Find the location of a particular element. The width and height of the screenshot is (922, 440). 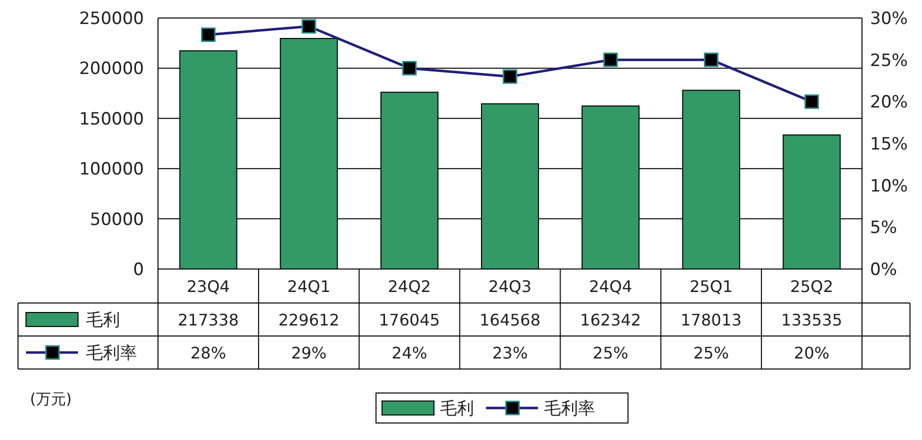

x-tick-label: 25Q2 is located at coordinates (812, 286).